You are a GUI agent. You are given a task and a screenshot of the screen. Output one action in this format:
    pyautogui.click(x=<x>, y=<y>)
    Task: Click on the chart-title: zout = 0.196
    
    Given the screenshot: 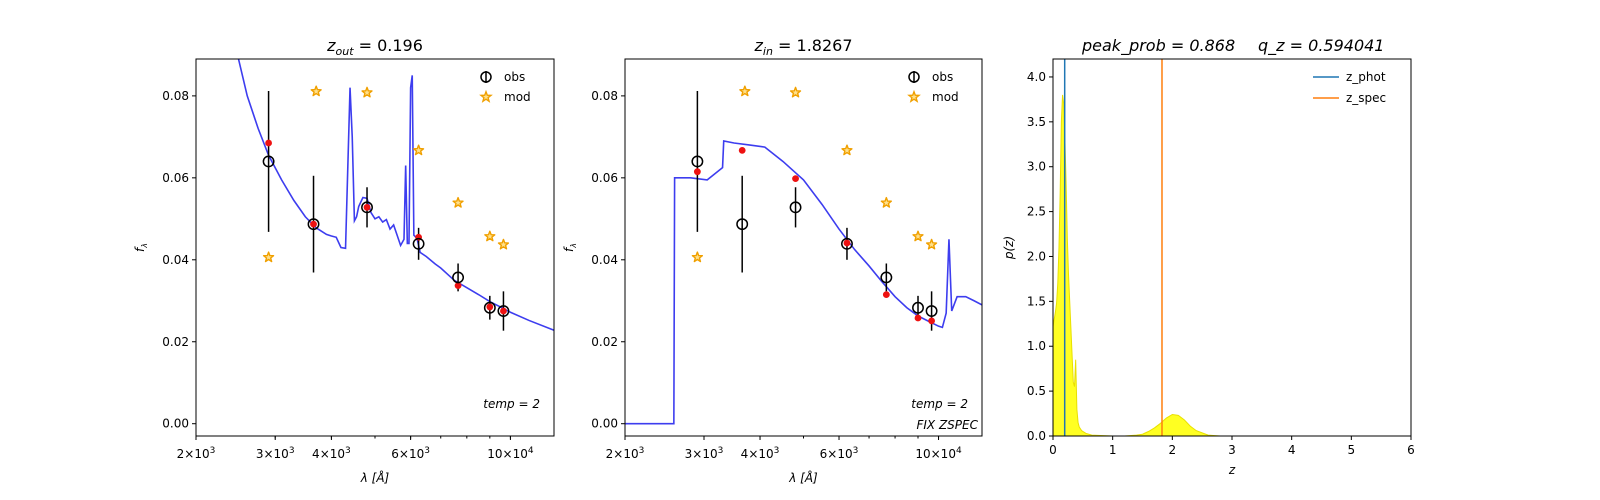 What is the action you would take?
    pyautogui.click(x=374, y=47)
    